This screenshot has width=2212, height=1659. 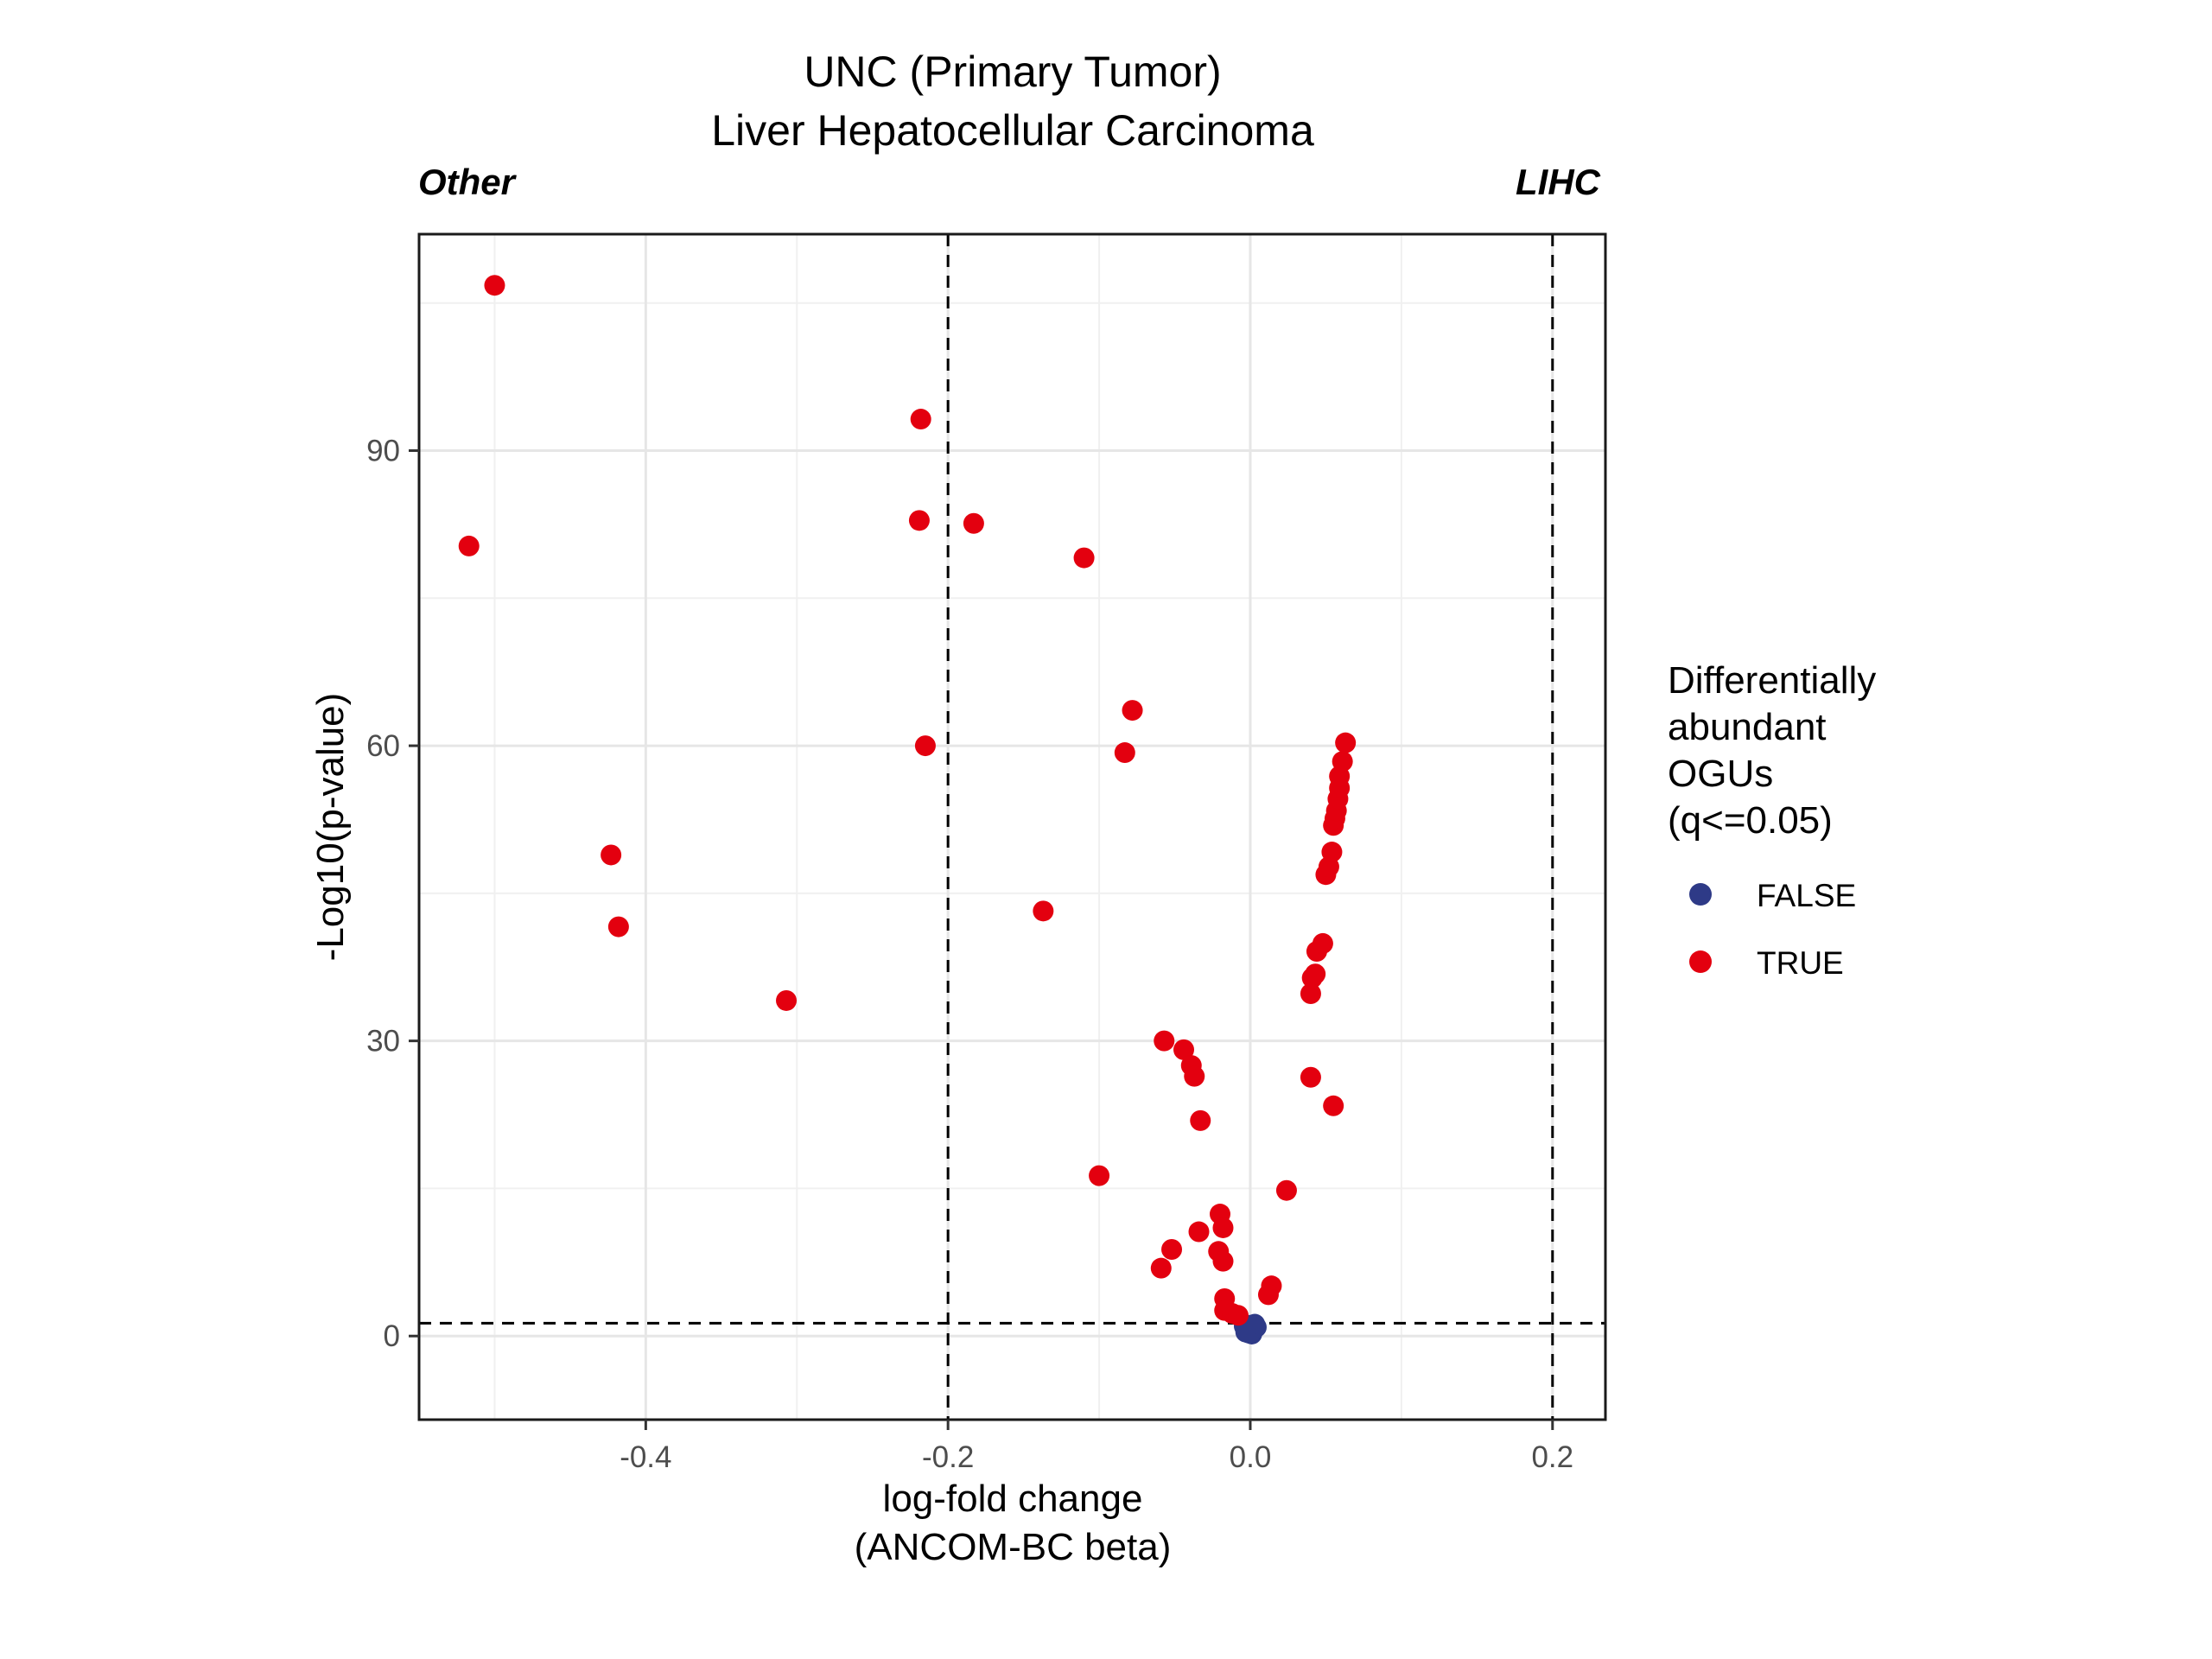 What do you see at coordinates (645, 1457) in the screenshot?
I see `x-tick-label: -0.4` at bounding box center [645, 1457].